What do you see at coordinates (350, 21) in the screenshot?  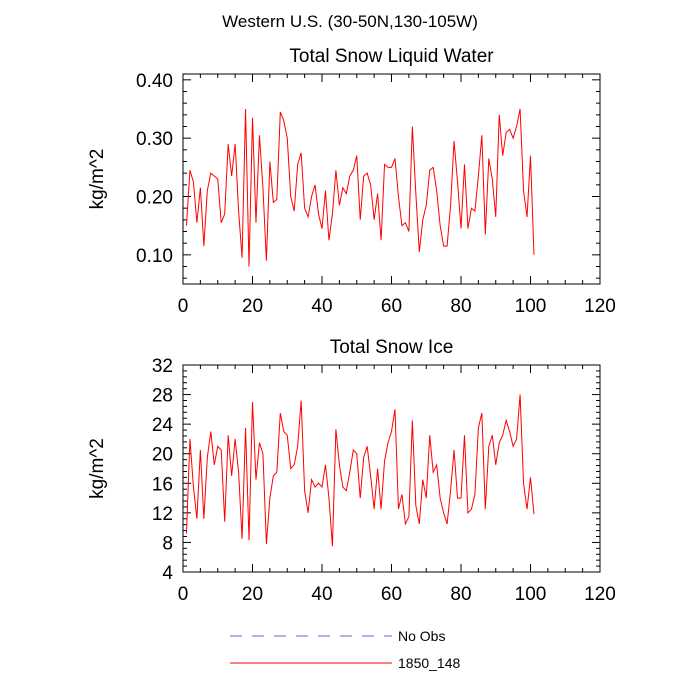 I see `page-title: Western U.S. (30-50N,130-105W)` at bounding box center [350, 21].